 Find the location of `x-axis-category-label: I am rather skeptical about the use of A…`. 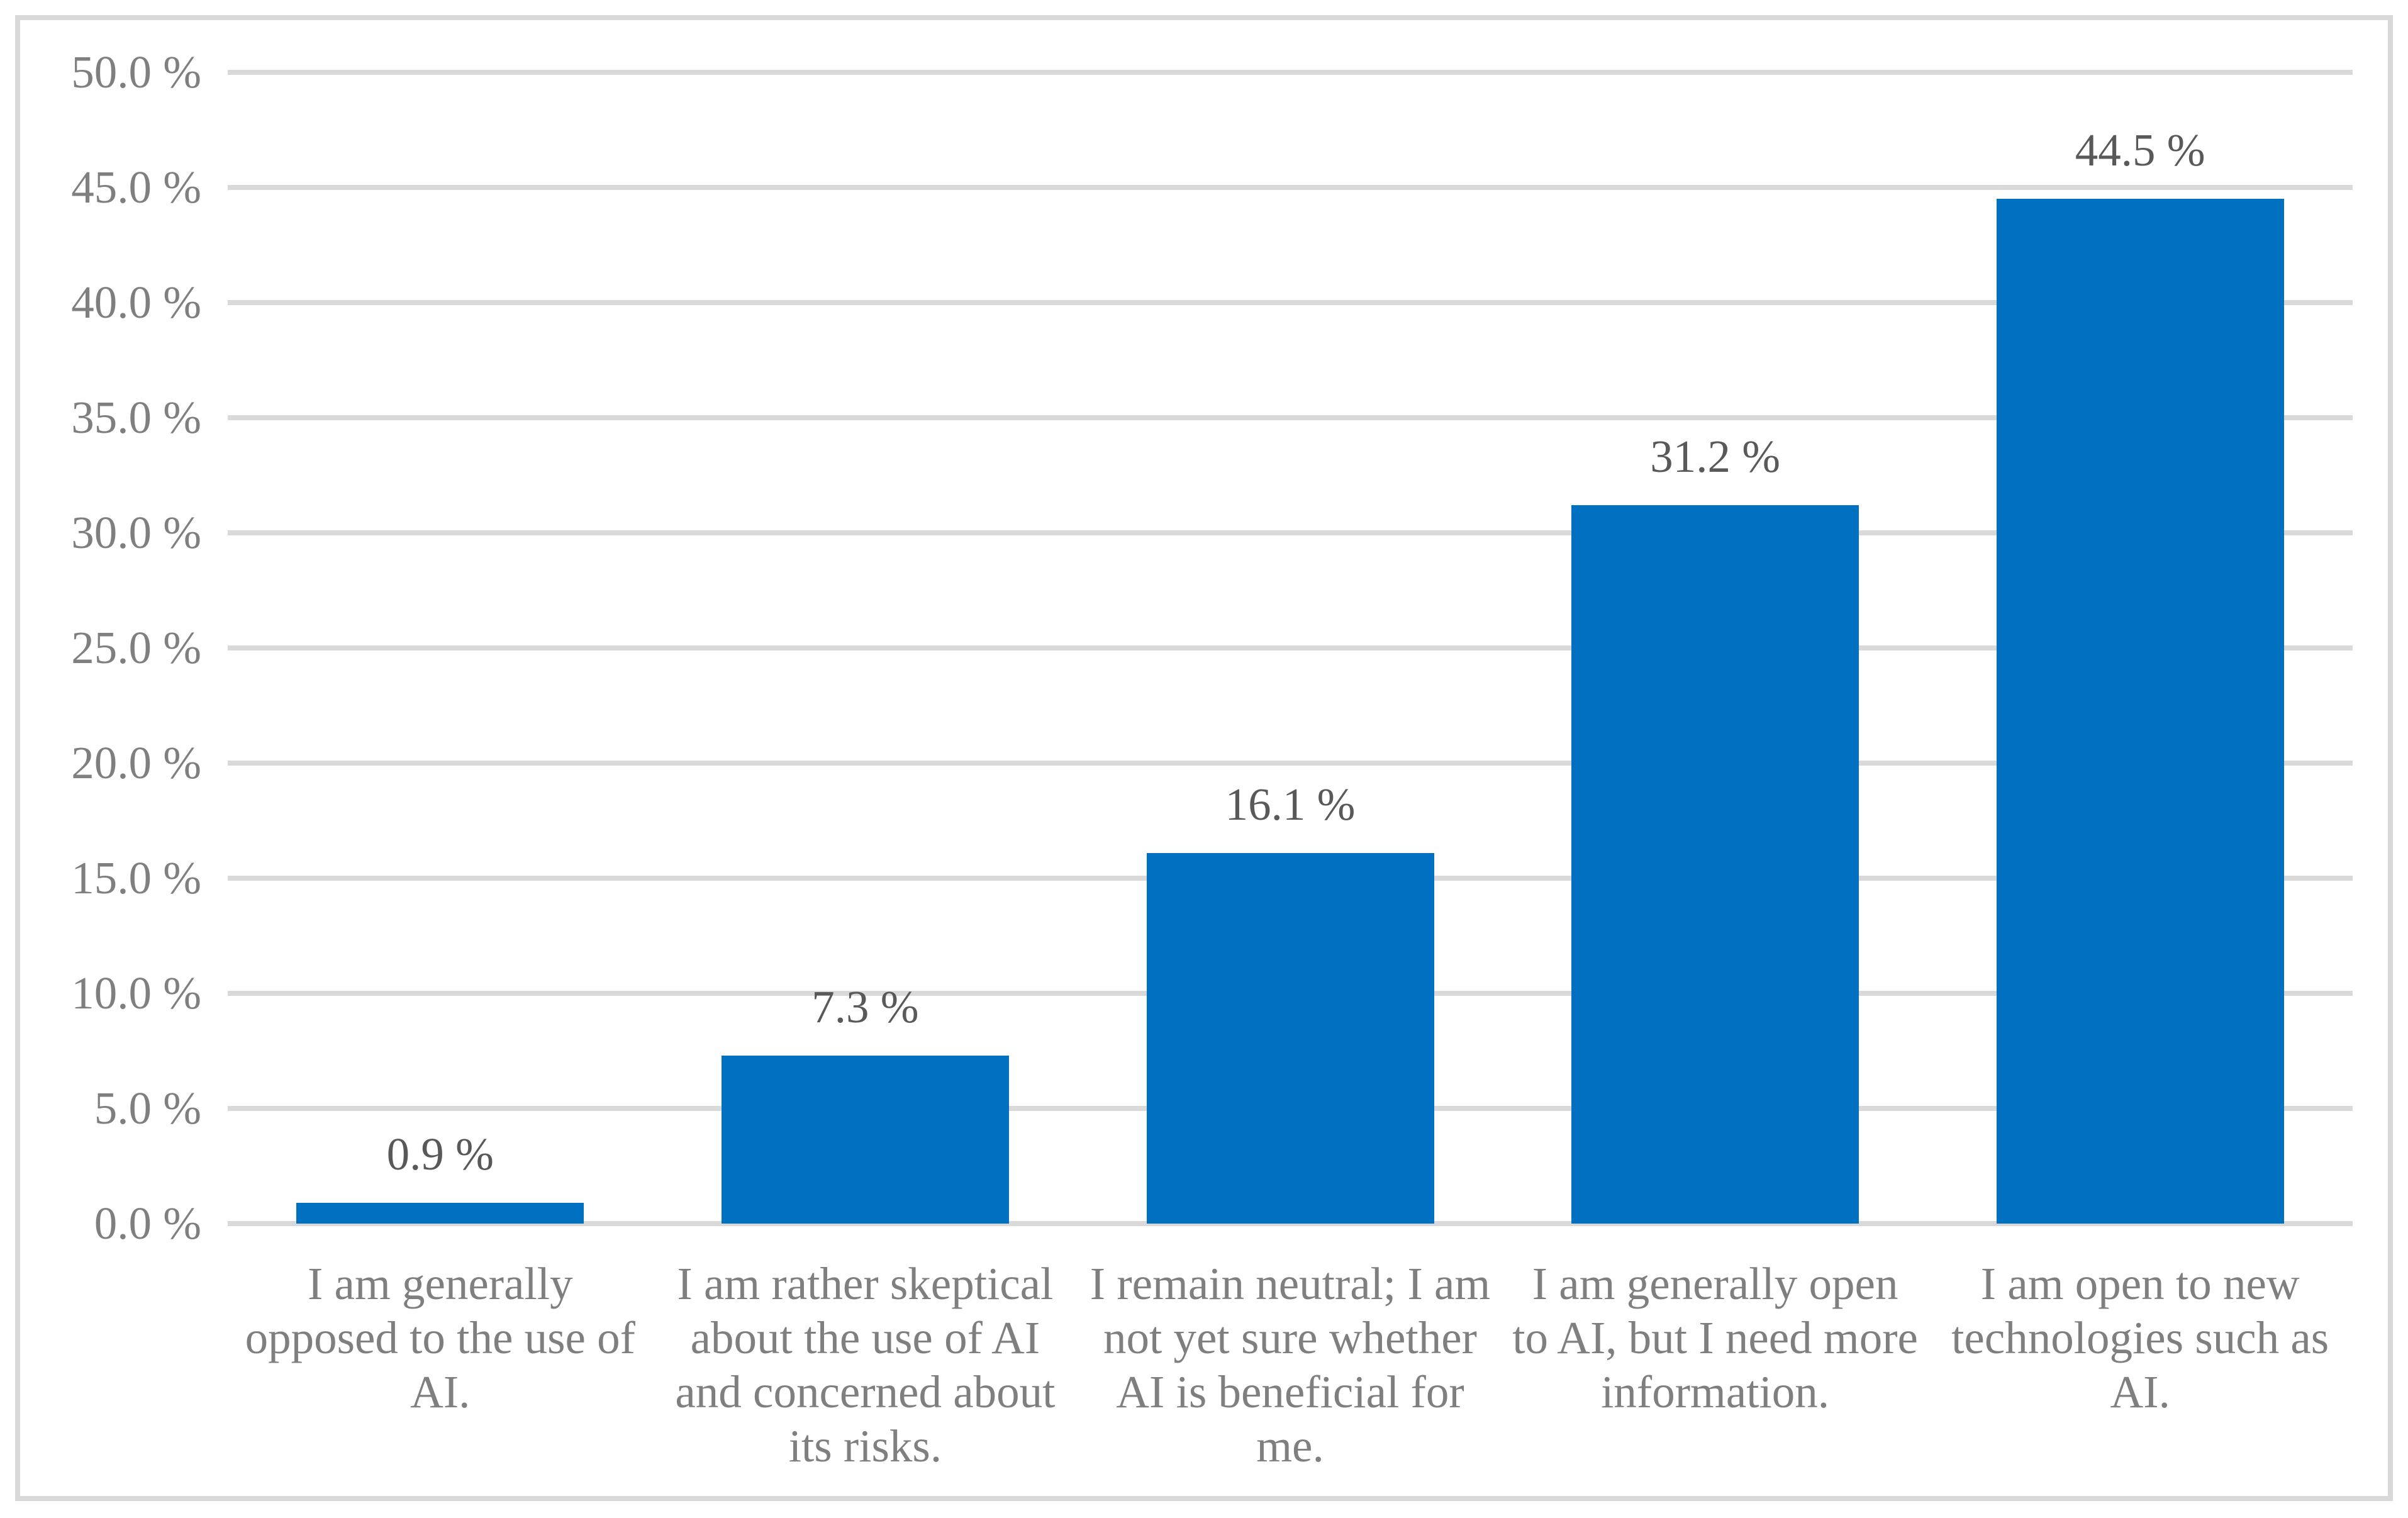

x-axis-category-label: I am rather skeptical about the use of A… is located at coordinates (865, 1364).